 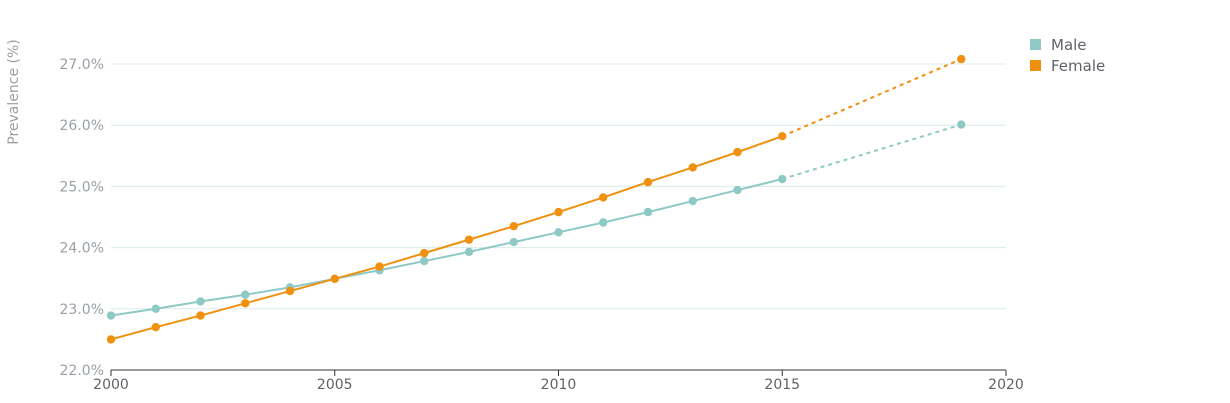 What do you see at coordinates (82, 371) in the screenshot?
I see `y-tick-label: 22.0%` at bounding box center [82, 371].